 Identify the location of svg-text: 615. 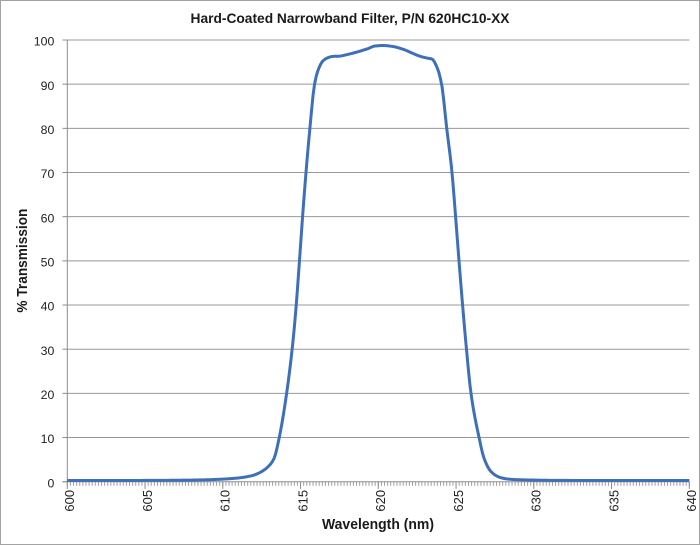
(302, 501).